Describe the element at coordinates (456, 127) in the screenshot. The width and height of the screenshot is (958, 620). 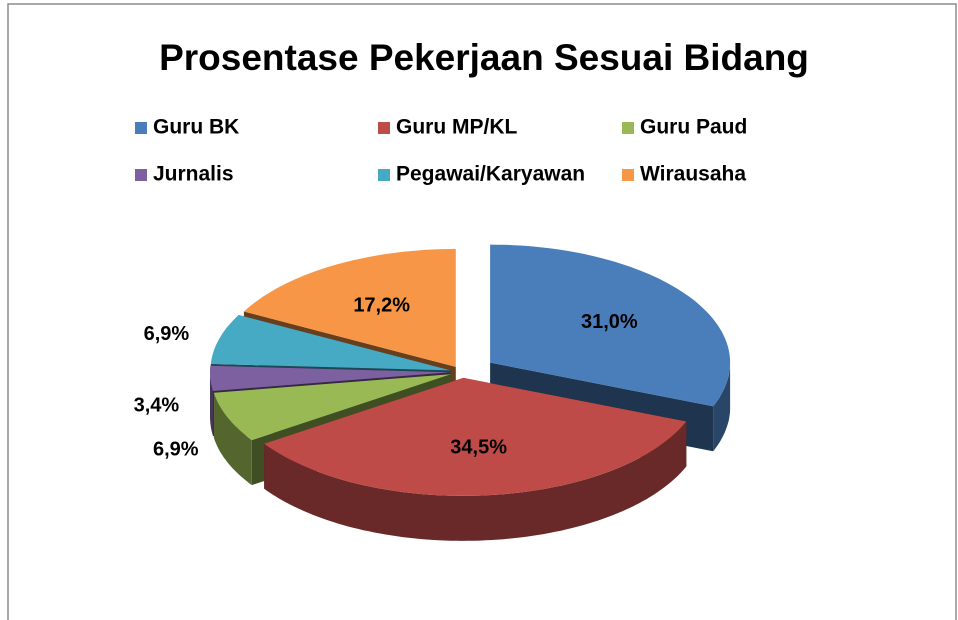
I see `legend-label: Guru MP/KL` at that location.